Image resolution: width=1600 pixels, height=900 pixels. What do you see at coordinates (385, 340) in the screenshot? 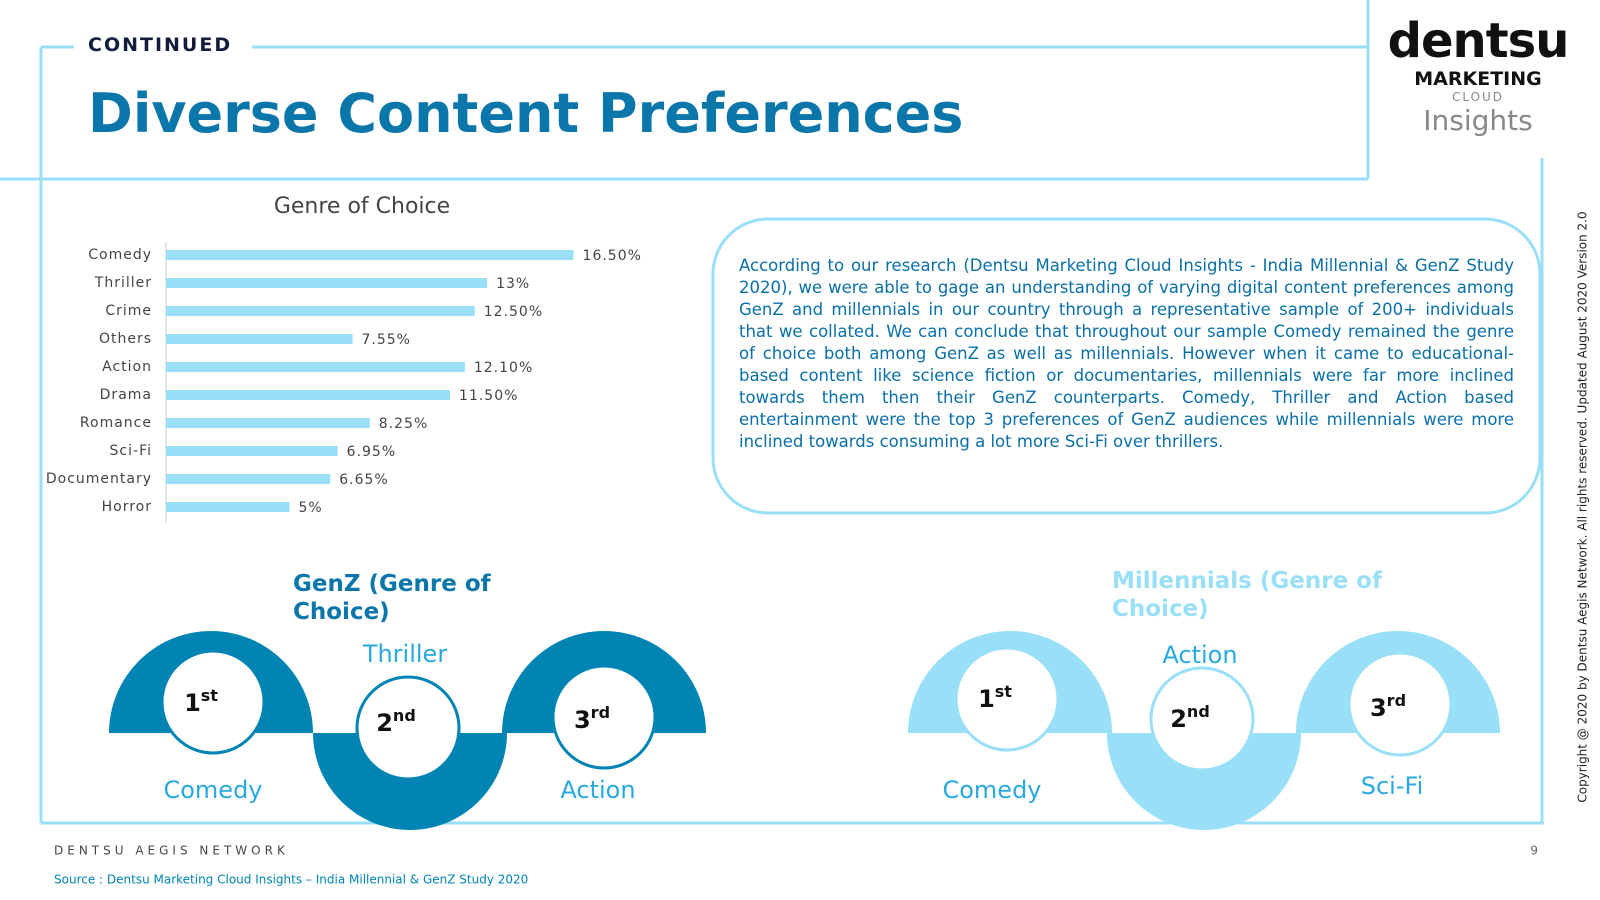
I see `value-label: 7.55%` at bounding box center [385, 340].